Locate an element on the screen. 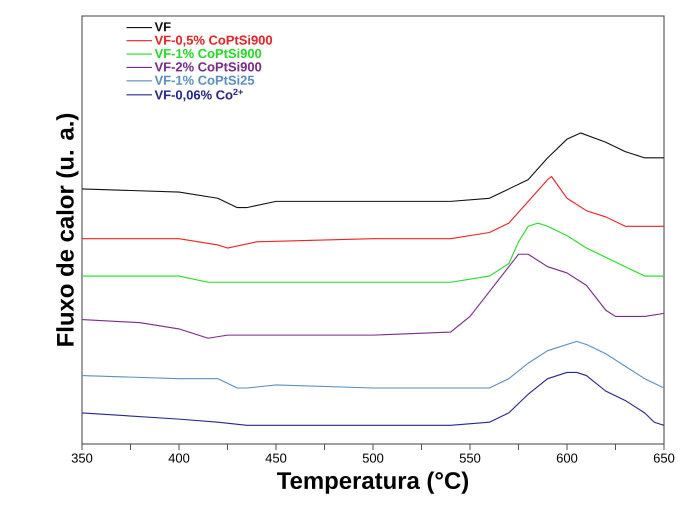 The height and width of the screenshot is (528, 683). legend-label: VF-2% CoPtSi900 is located at coordinates (208, 67).